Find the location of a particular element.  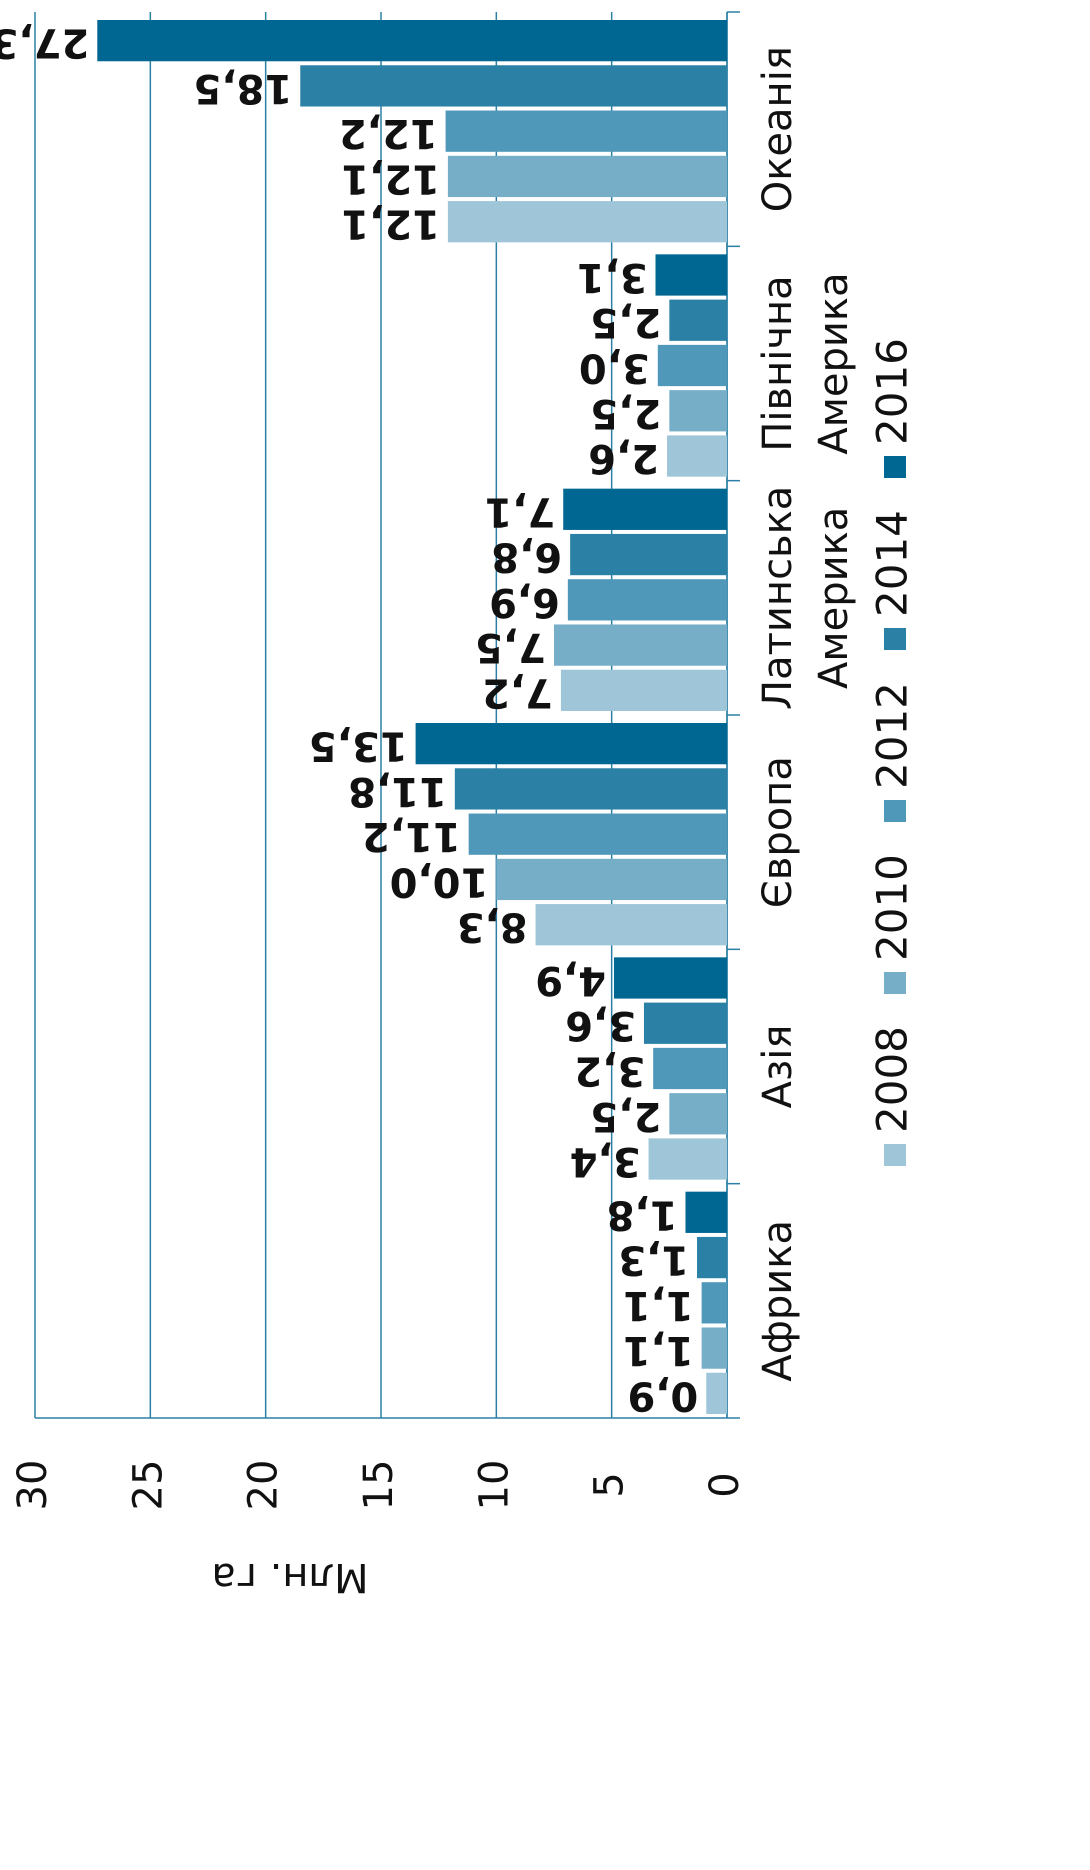

y-tick-label: 30 is located at coordinates (33, 1485).